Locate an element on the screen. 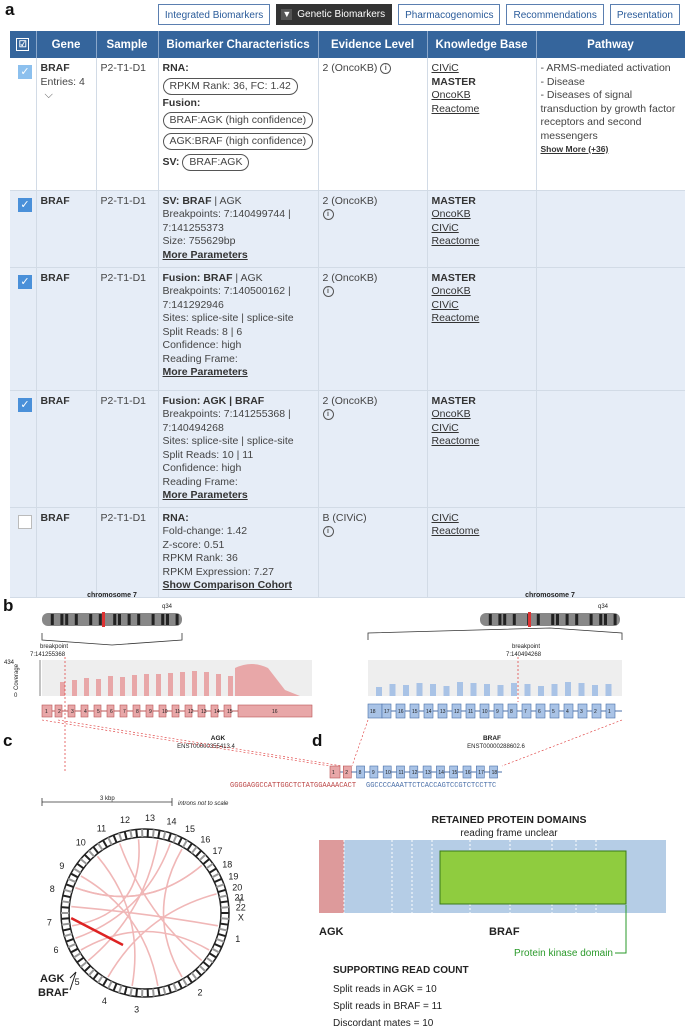  row-checkbox is located at coordinates (25, 521).